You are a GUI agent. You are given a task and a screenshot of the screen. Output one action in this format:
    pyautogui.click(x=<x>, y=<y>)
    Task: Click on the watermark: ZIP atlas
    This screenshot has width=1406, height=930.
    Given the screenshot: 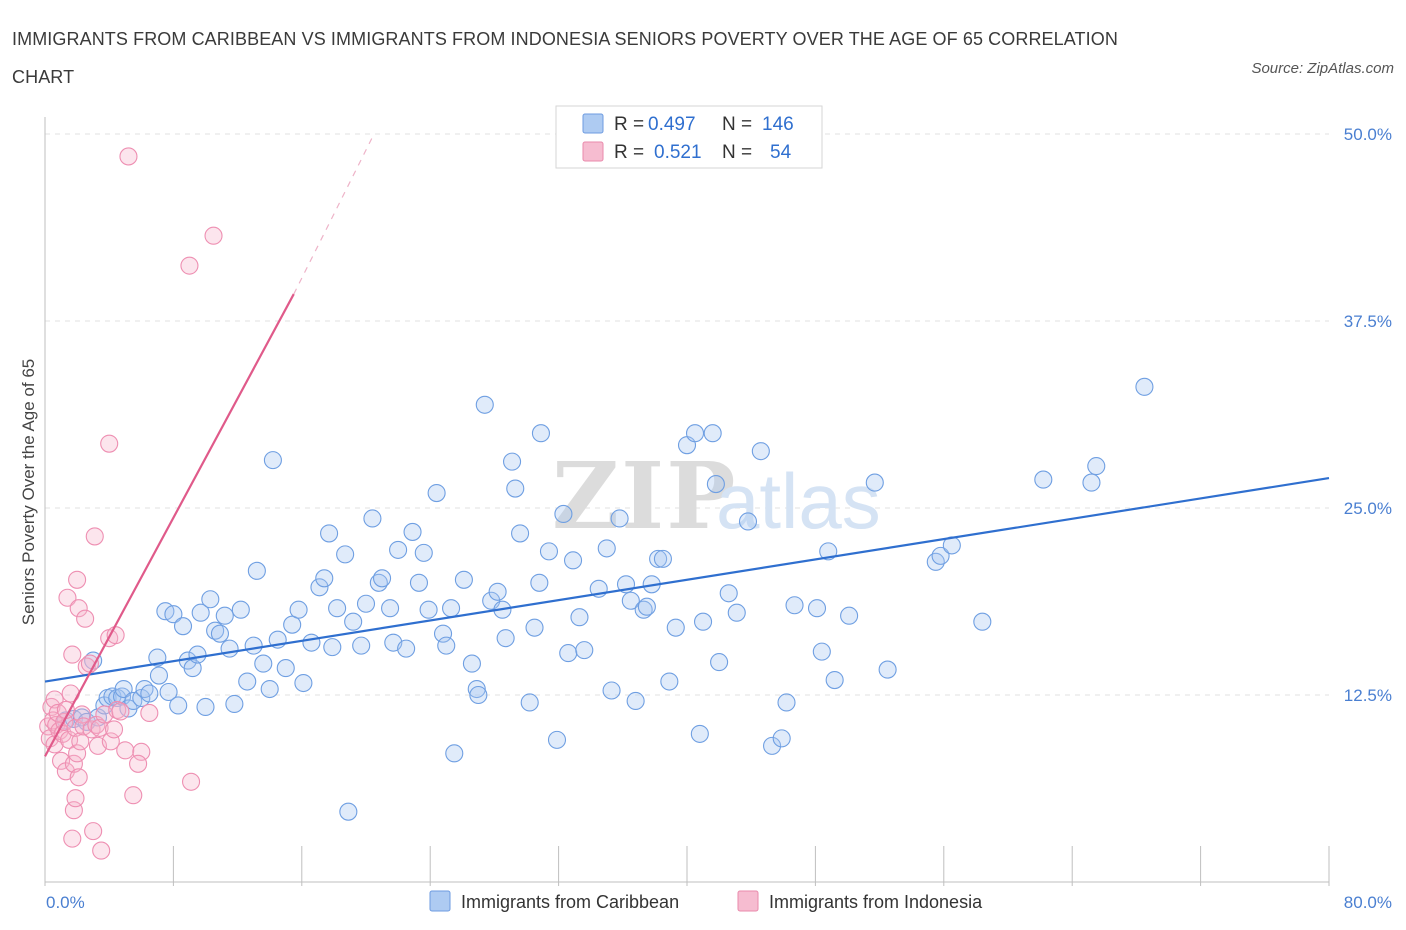 What is the action you would take?
    pyautogui.click(x=716, y=496)
    